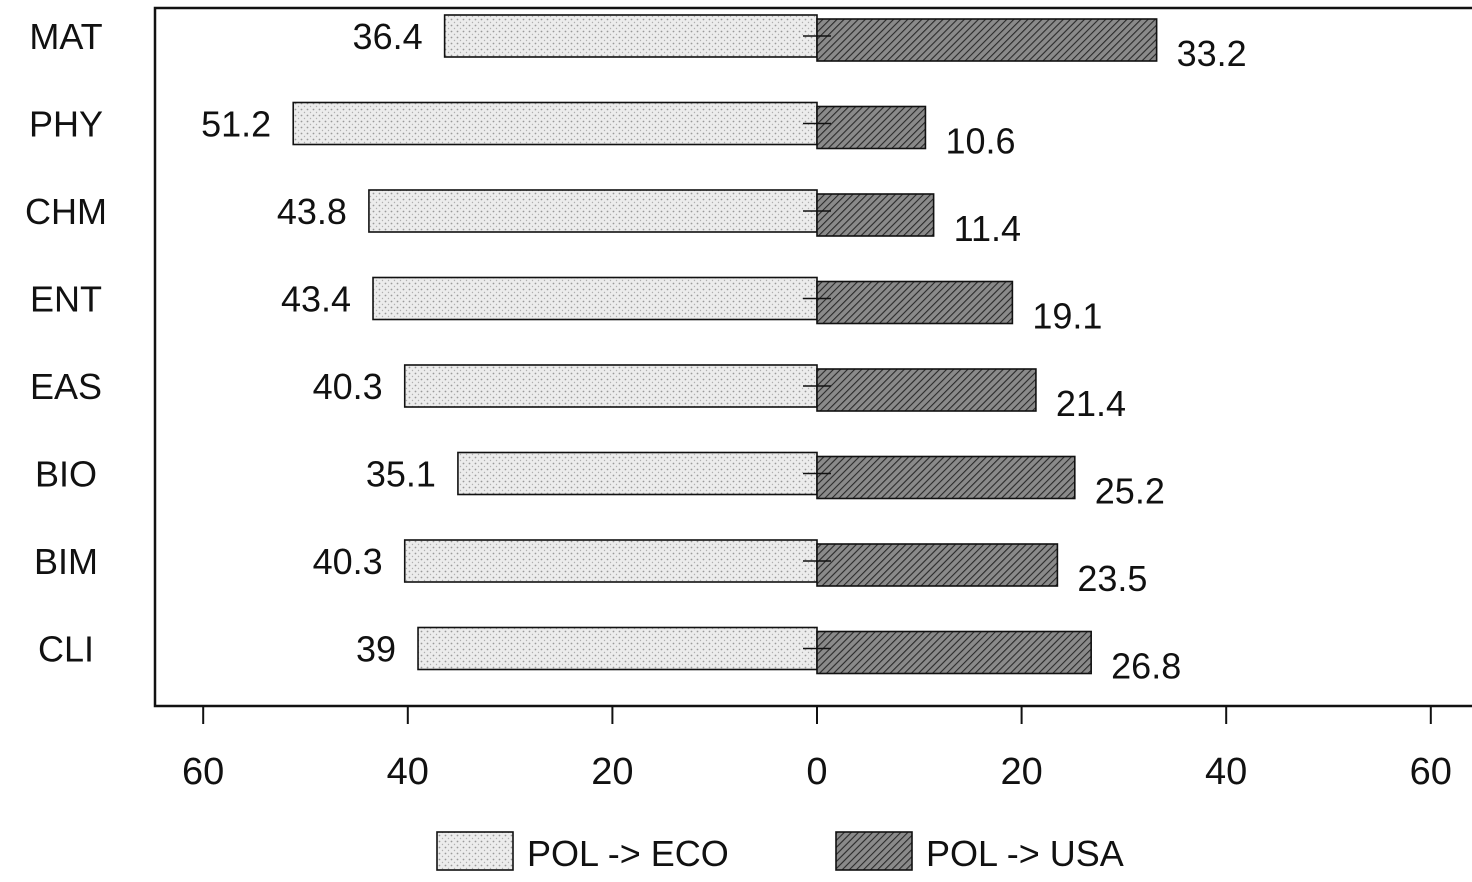  What do you see at coordinates (388, 36) in the screenshot?
I see `value-label-eco: 36.4` at bounding box center [388, 36].